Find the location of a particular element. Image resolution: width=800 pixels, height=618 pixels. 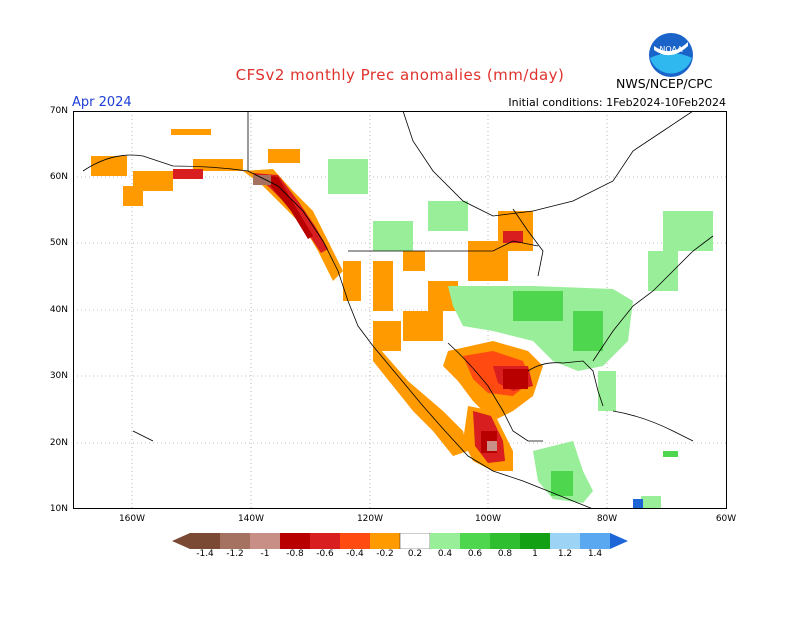

colorbar-label: 0.6 is located at coordinates (475, 554).